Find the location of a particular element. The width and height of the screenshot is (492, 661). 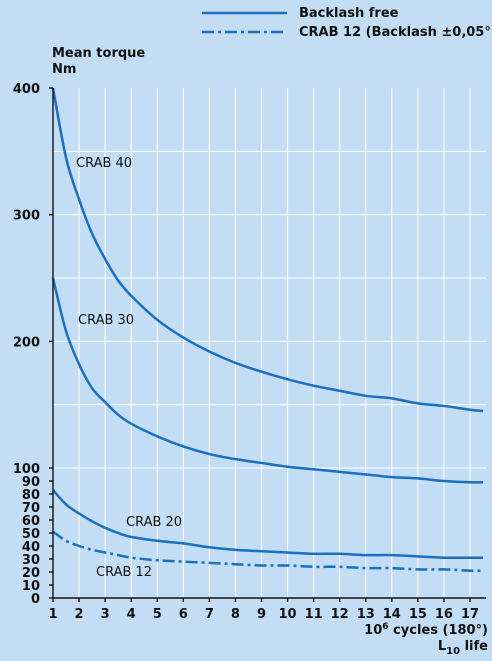

x-tick-label: 13 is located at coordinates (366, 614).